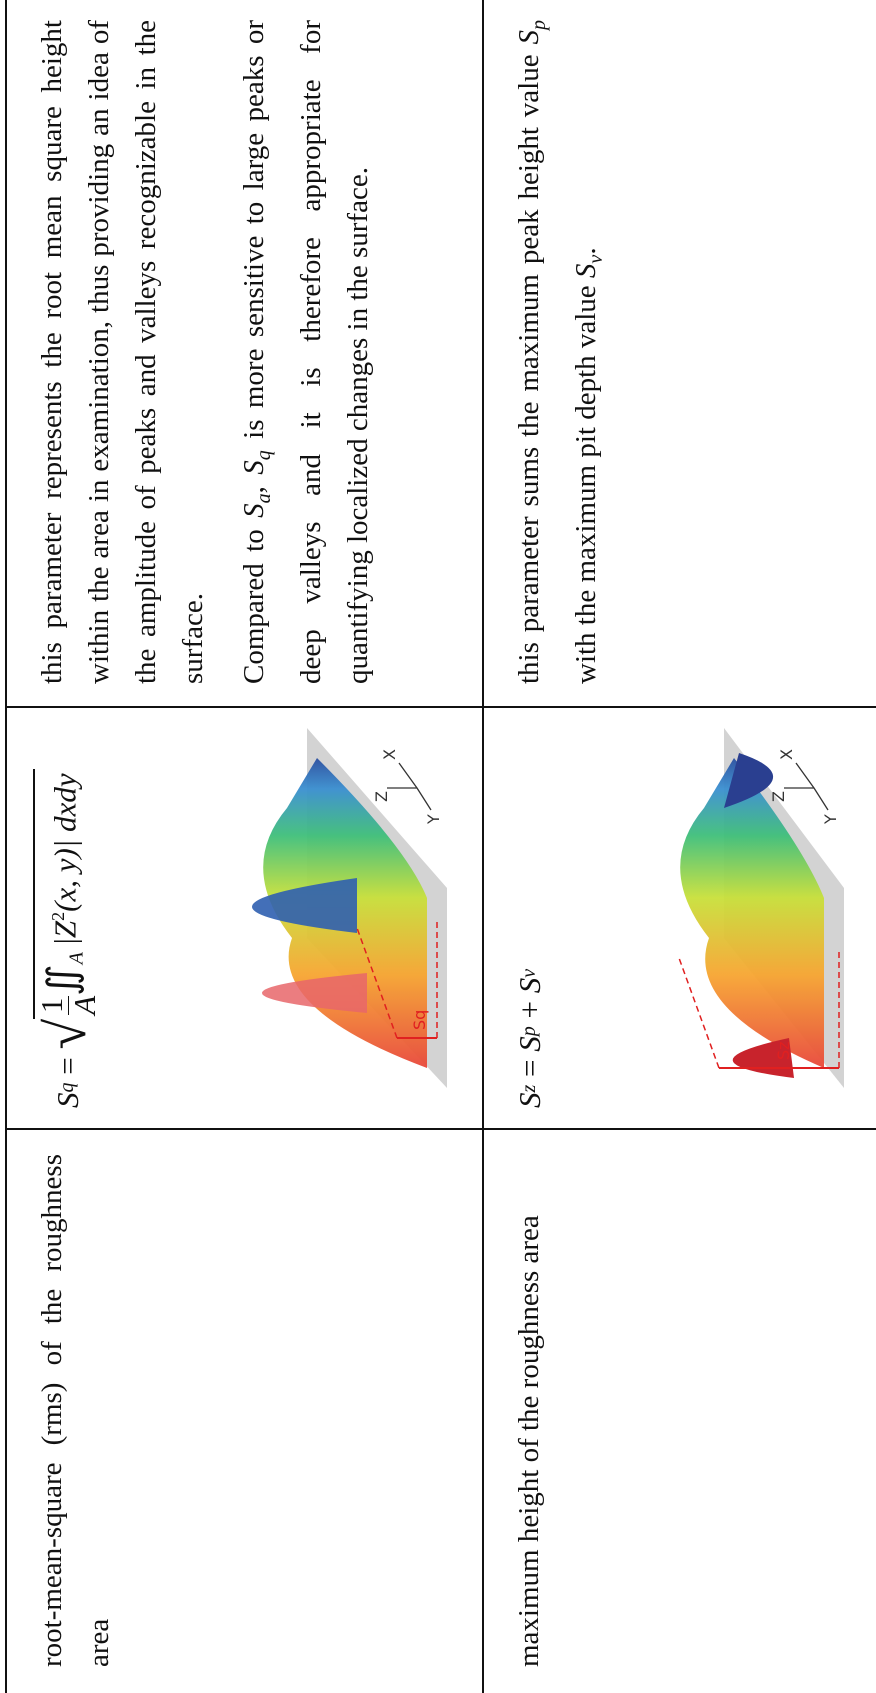  What do you see at coordinates (529, 1009) in the screenshot?
I see `math: +` at bounding box center [529, 1009].